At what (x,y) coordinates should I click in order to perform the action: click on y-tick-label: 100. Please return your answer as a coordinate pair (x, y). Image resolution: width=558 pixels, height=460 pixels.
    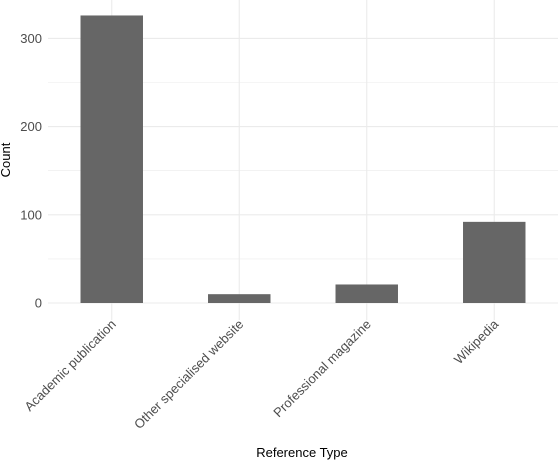
    Looking at the image, I should click on (31, 214).